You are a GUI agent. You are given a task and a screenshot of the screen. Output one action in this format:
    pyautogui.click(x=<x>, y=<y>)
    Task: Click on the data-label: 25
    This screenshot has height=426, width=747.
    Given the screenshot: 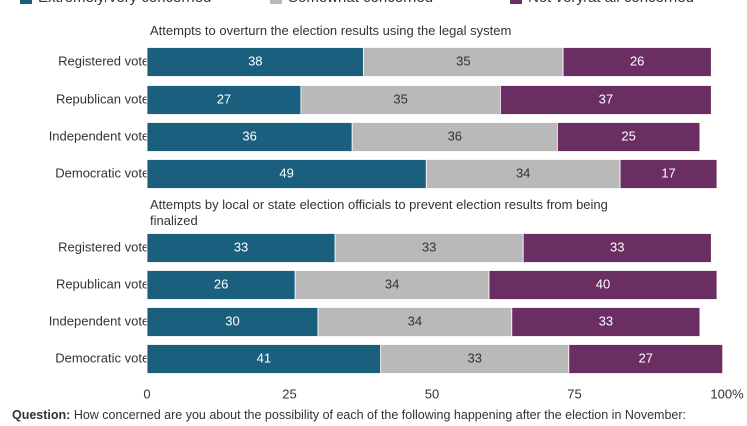 What is the action you would take?
    pyautogui.click(x=628, y=135)
    